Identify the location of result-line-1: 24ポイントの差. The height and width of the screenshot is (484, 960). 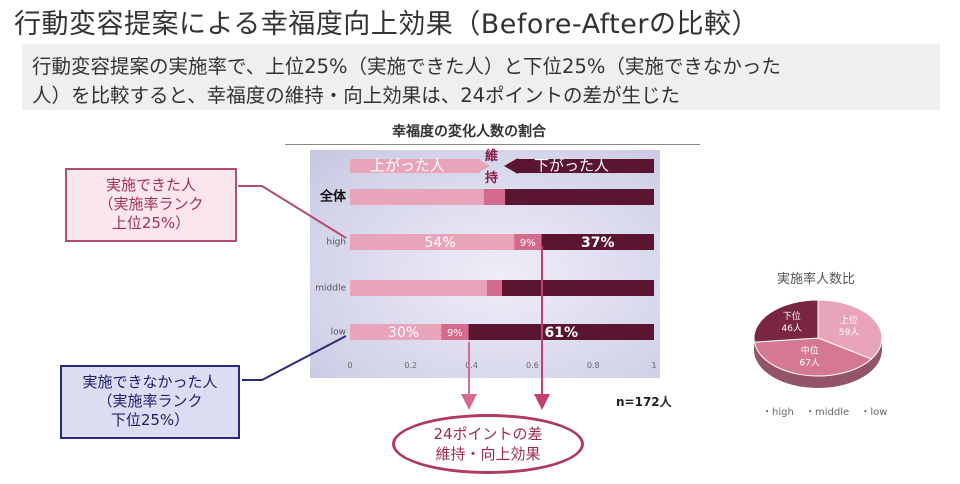
(488, 434).